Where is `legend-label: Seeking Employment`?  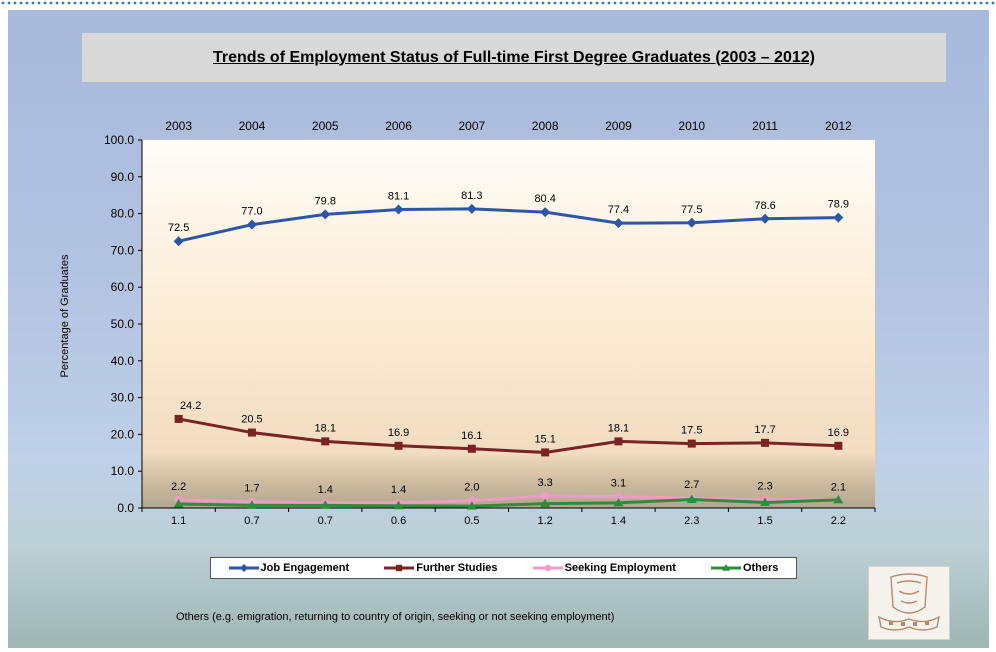 legend-label: Seeking Employment is located at coordinates (620, 568).